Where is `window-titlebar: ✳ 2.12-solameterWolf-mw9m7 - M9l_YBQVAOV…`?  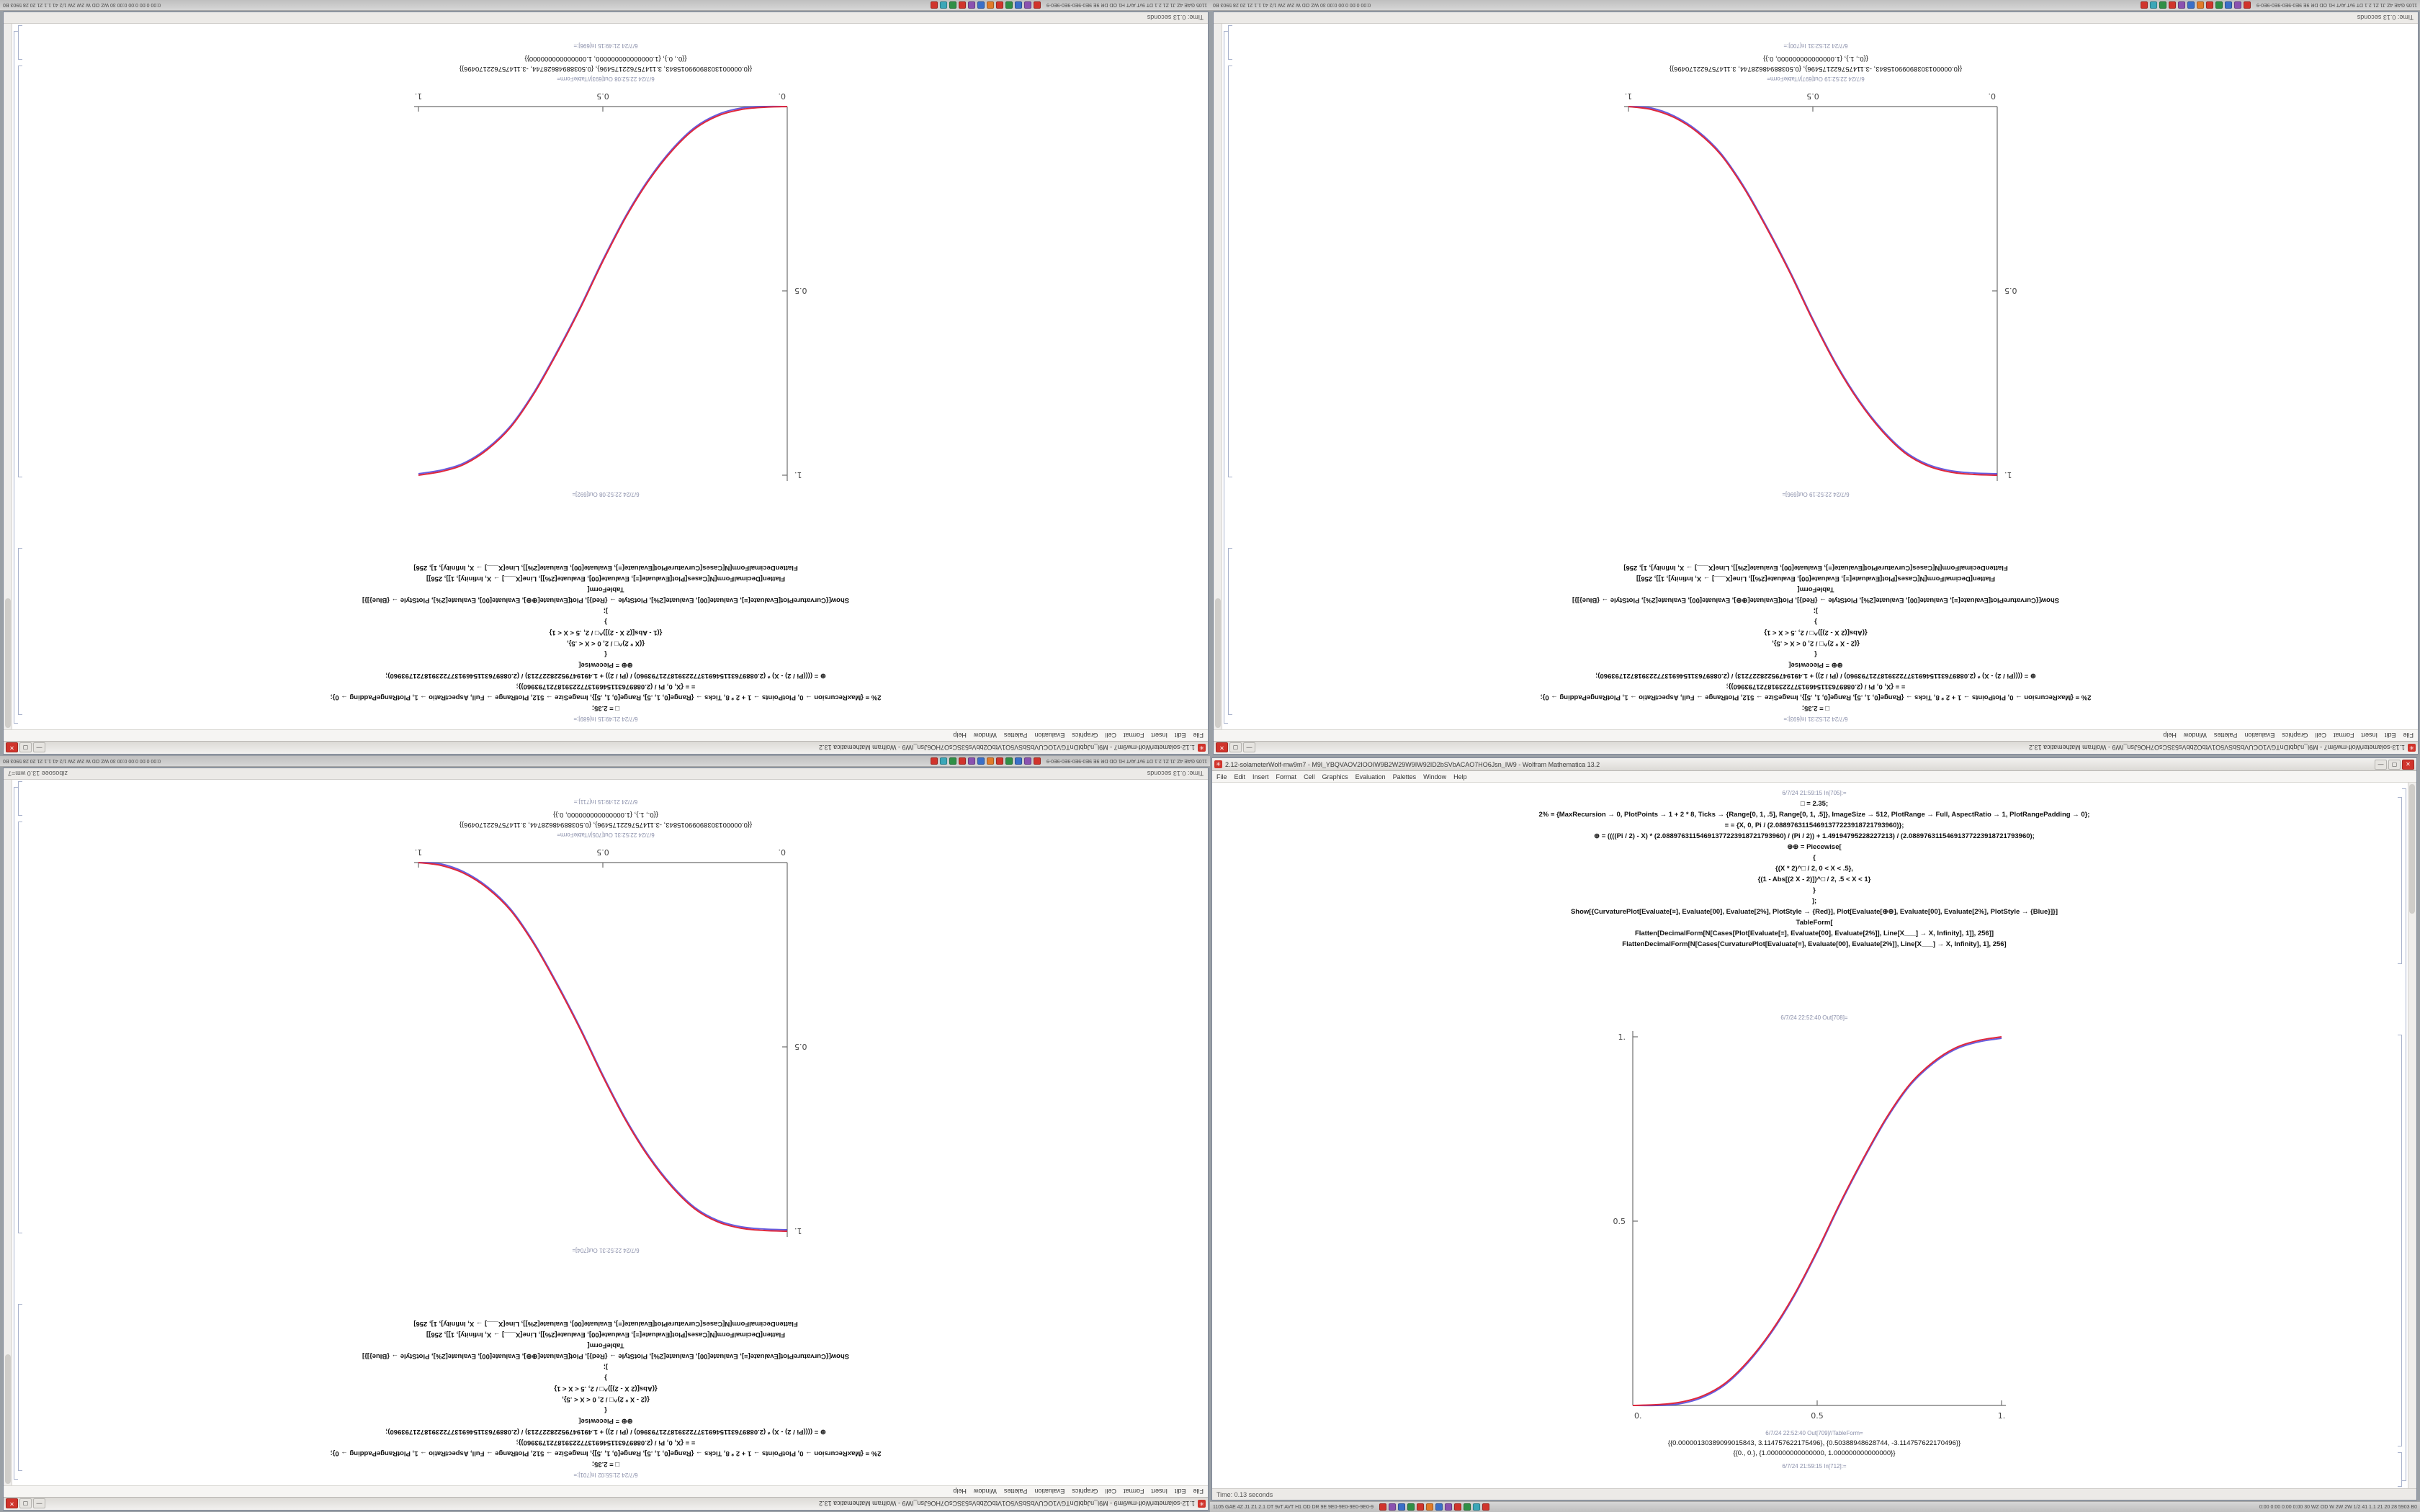
window-titlebar: ✳ 2.12-solameterWolf-mw9m7 - M9l_YBQVAOV… is located at coordinates (1814, 764).